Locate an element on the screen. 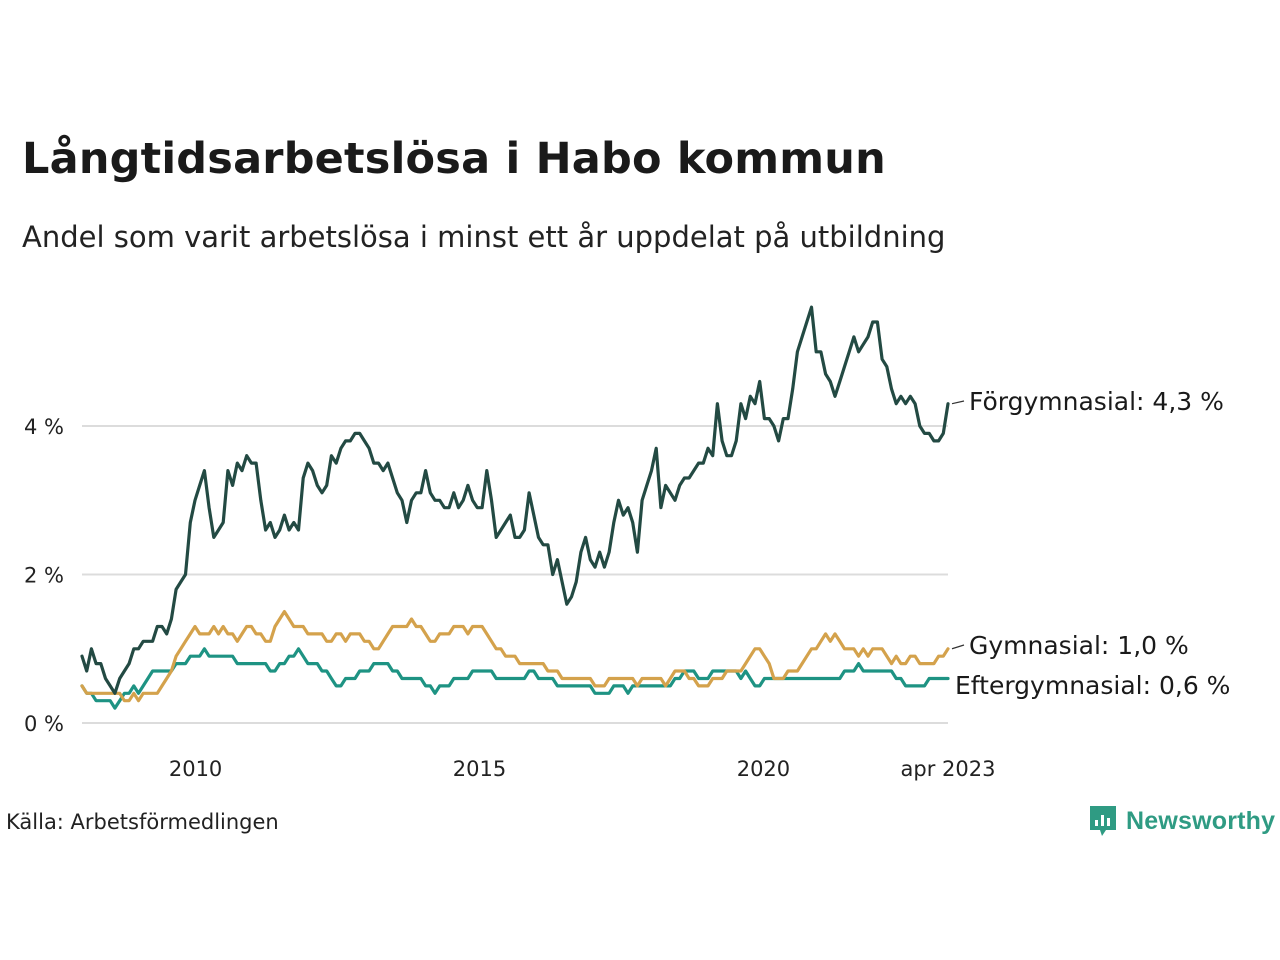  brand-logo: Newsworthy is located at coordinates (1181, 821).